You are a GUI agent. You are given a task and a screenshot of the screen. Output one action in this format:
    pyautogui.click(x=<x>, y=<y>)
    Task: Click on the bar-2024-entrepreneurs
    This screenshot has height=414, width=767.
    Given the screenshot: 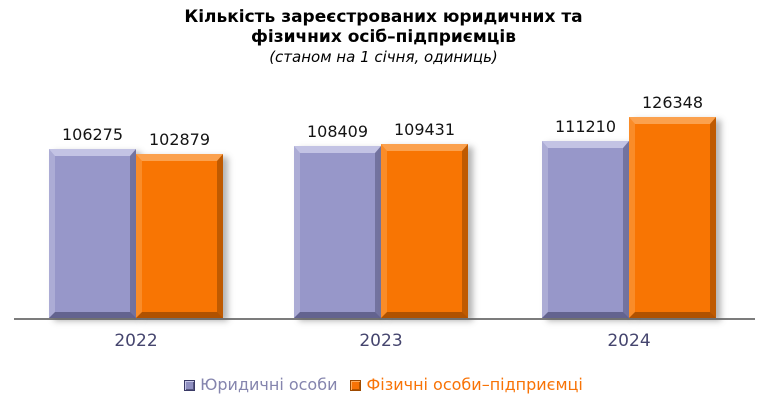 What is the action you would take?
    pyautogui.click(x=672, y=217)
    